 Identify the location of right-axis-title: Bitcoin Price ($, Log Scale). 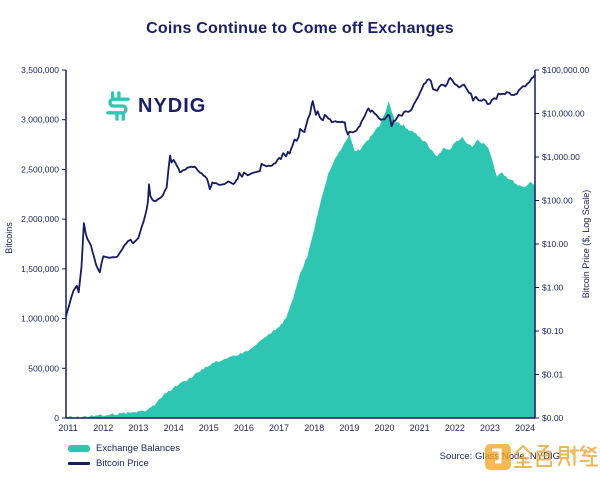
(586, 244).